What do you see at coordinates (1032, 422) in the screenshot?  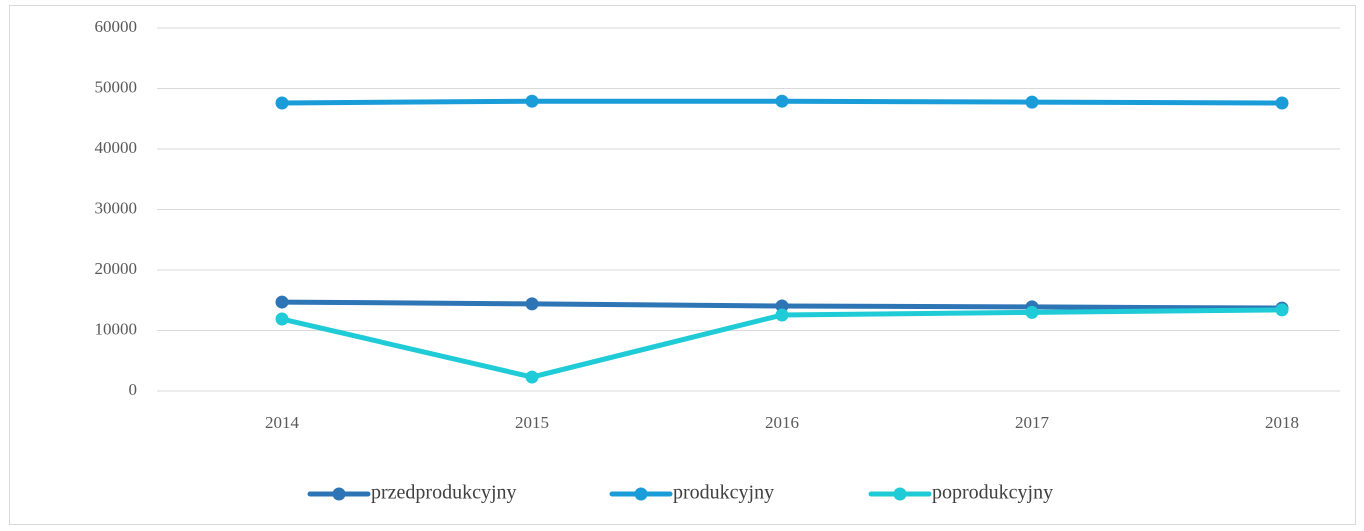 I see `x-tick-label: 2017` at bounding box center [1032, 422].